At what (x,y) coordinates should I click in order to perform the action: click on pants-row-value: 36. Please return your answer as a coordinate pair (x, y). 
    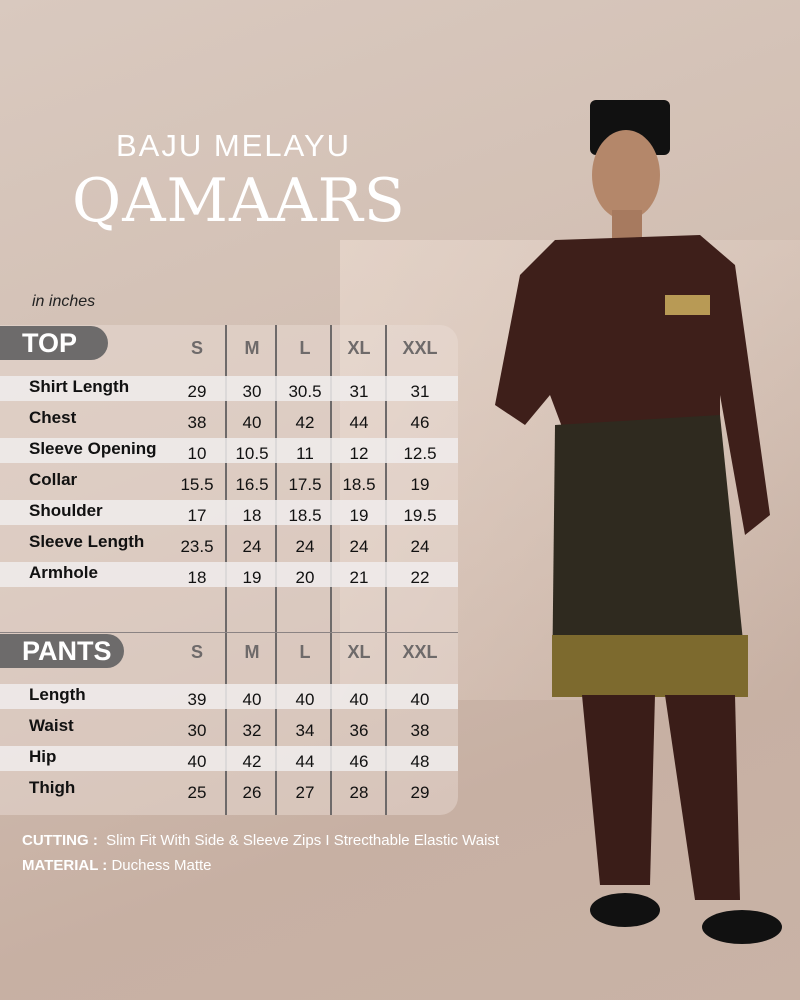
    Looking at the image, I should click on (359, 730).